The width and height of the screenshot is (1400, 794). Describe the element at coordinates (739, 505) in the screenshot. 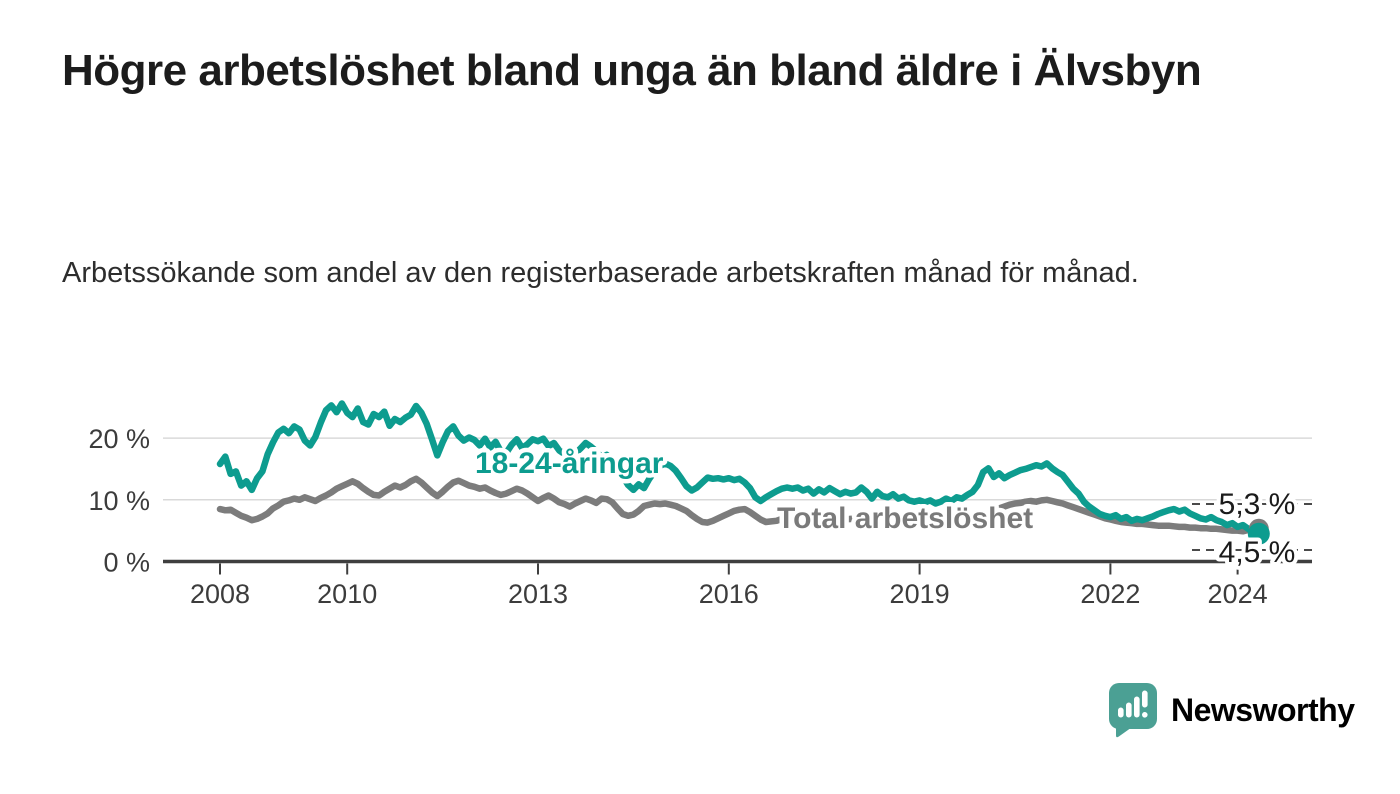

I see `series-line-total` at that location.